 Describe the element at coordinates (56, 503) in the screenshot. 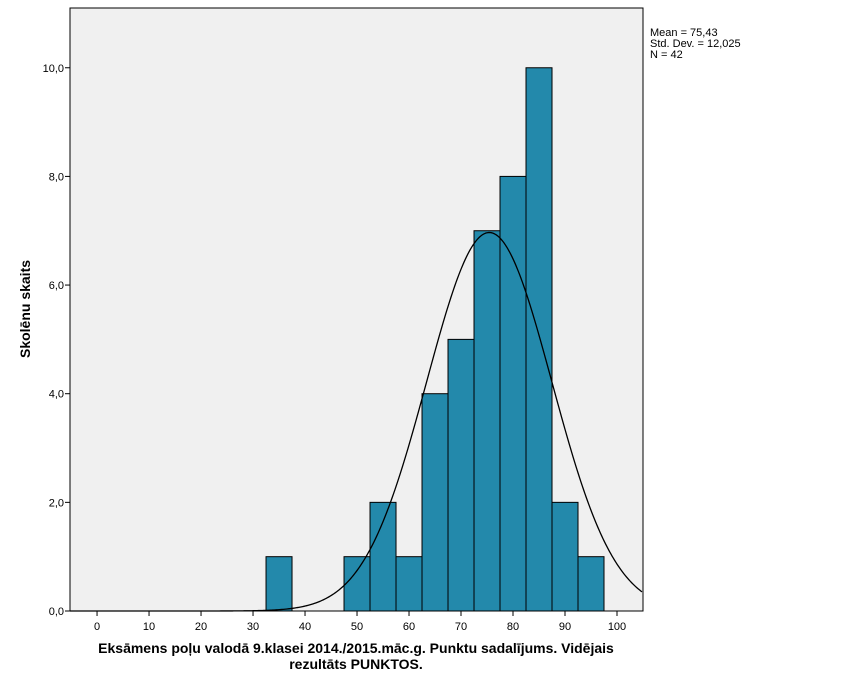

I see `y-tick-label: 2,0` at that location.